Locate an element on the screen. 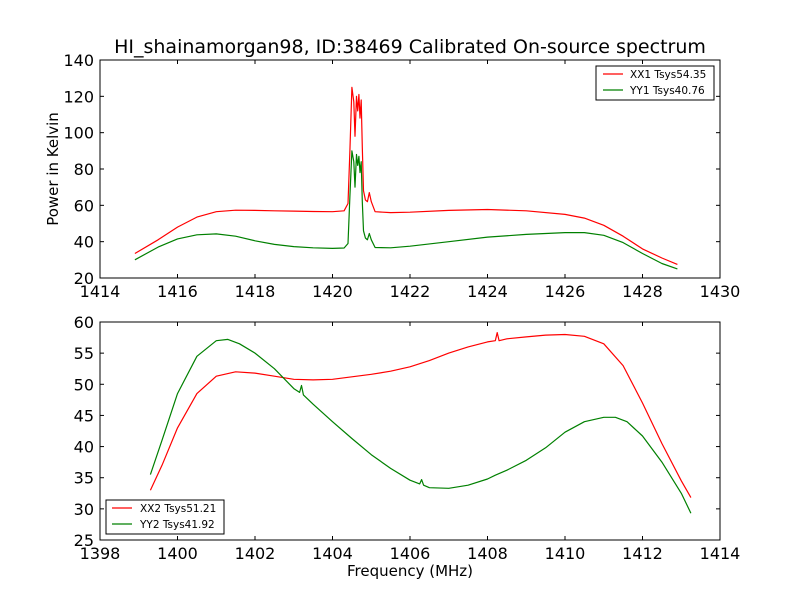 This screenshot has width=800, height=600. bottom-legend: XX2 Tsys51.21 YY2 Tsys41.92 is located at coordinates (165, 517).